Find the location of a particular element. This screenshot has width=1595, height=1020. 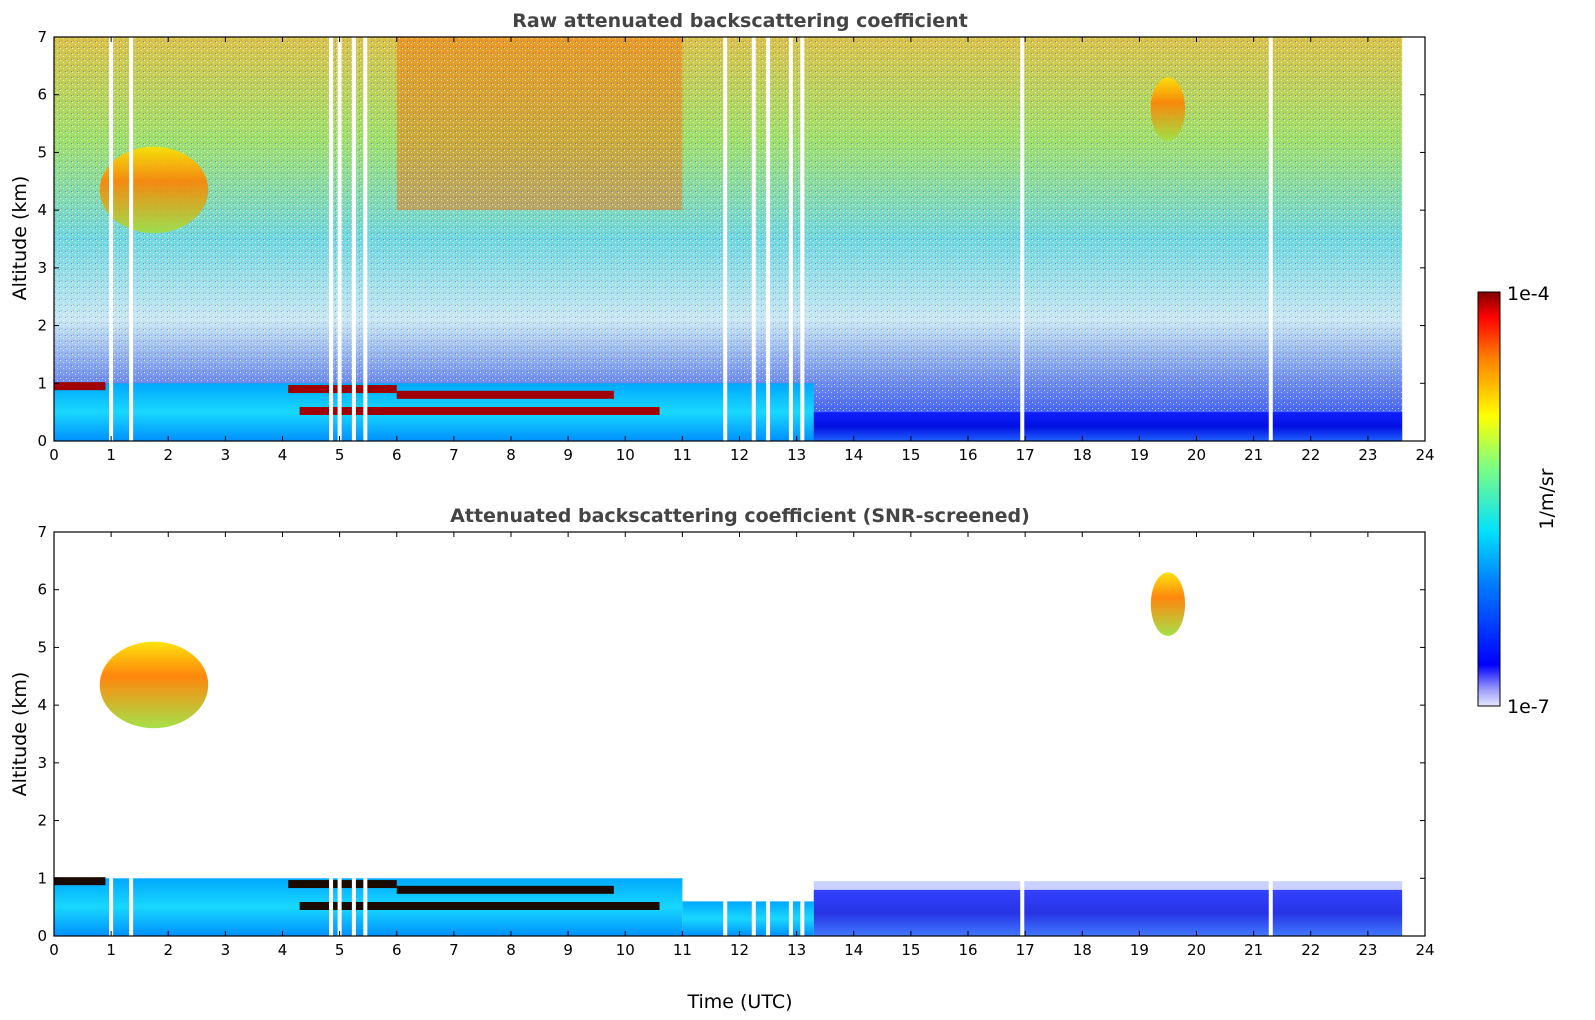

x-tick-label: 14 is located at coordinates (853, 455).